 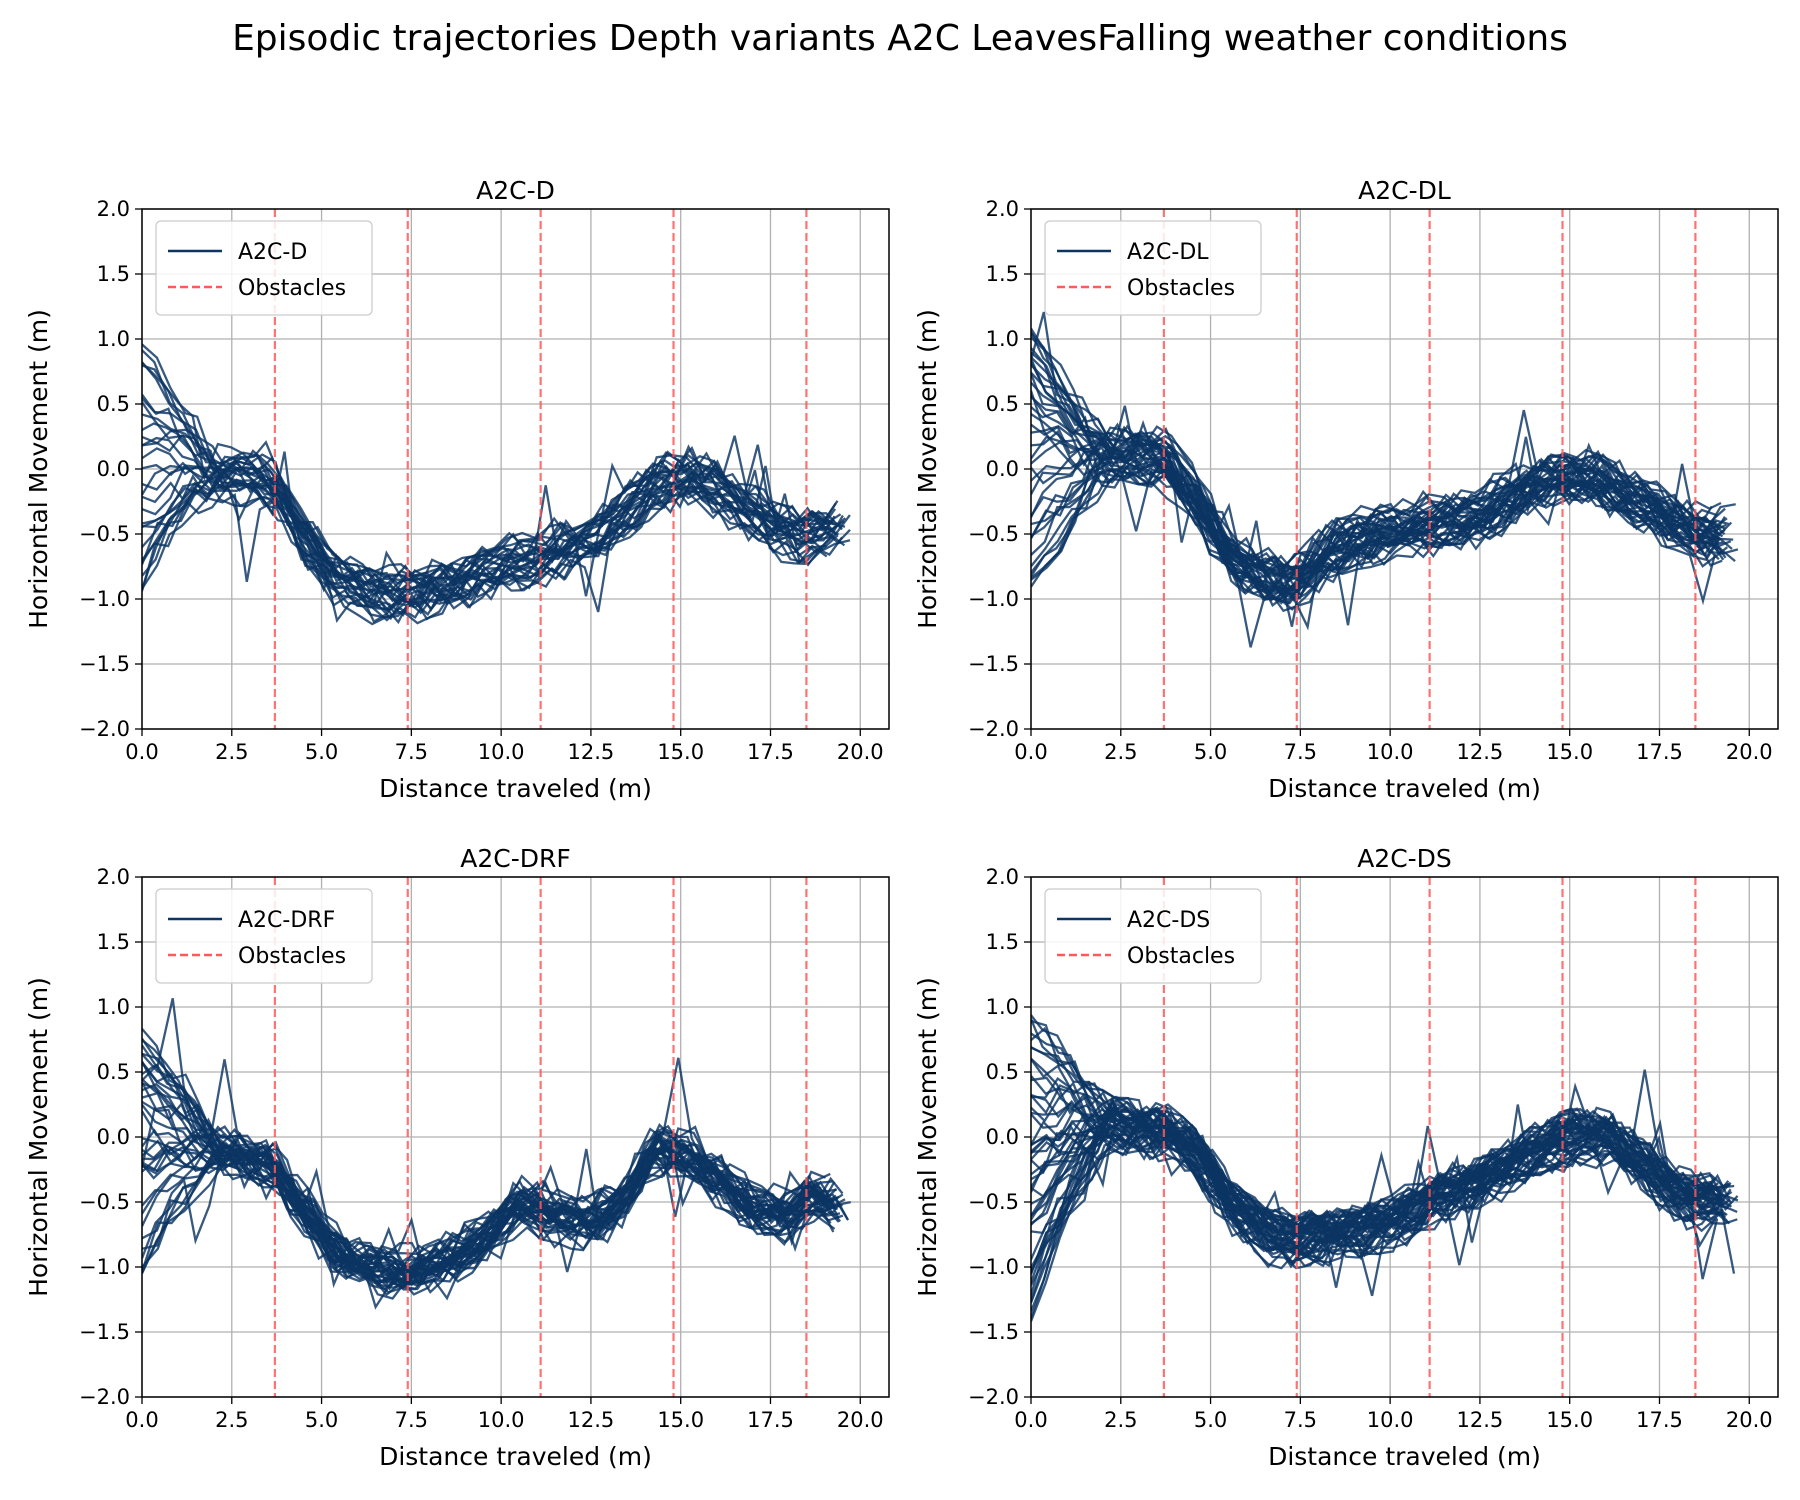 I want to click on x-tick-label: 10.0, so click(x=1390, y=752).